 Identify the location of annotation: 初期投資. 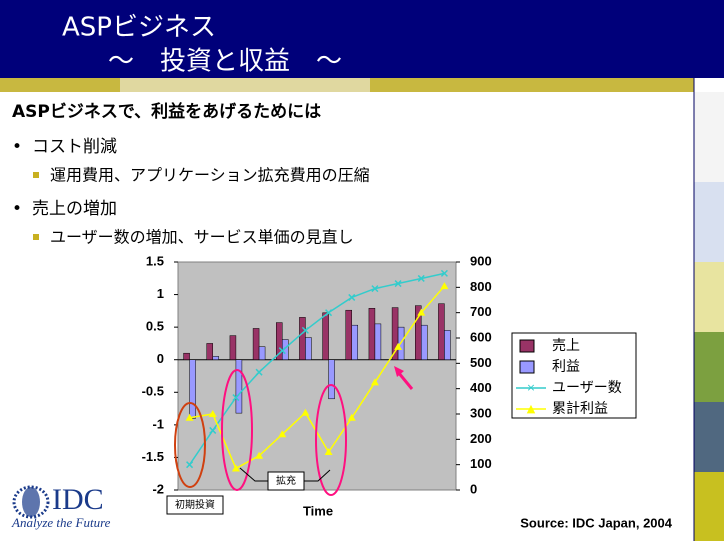
(195, 504).